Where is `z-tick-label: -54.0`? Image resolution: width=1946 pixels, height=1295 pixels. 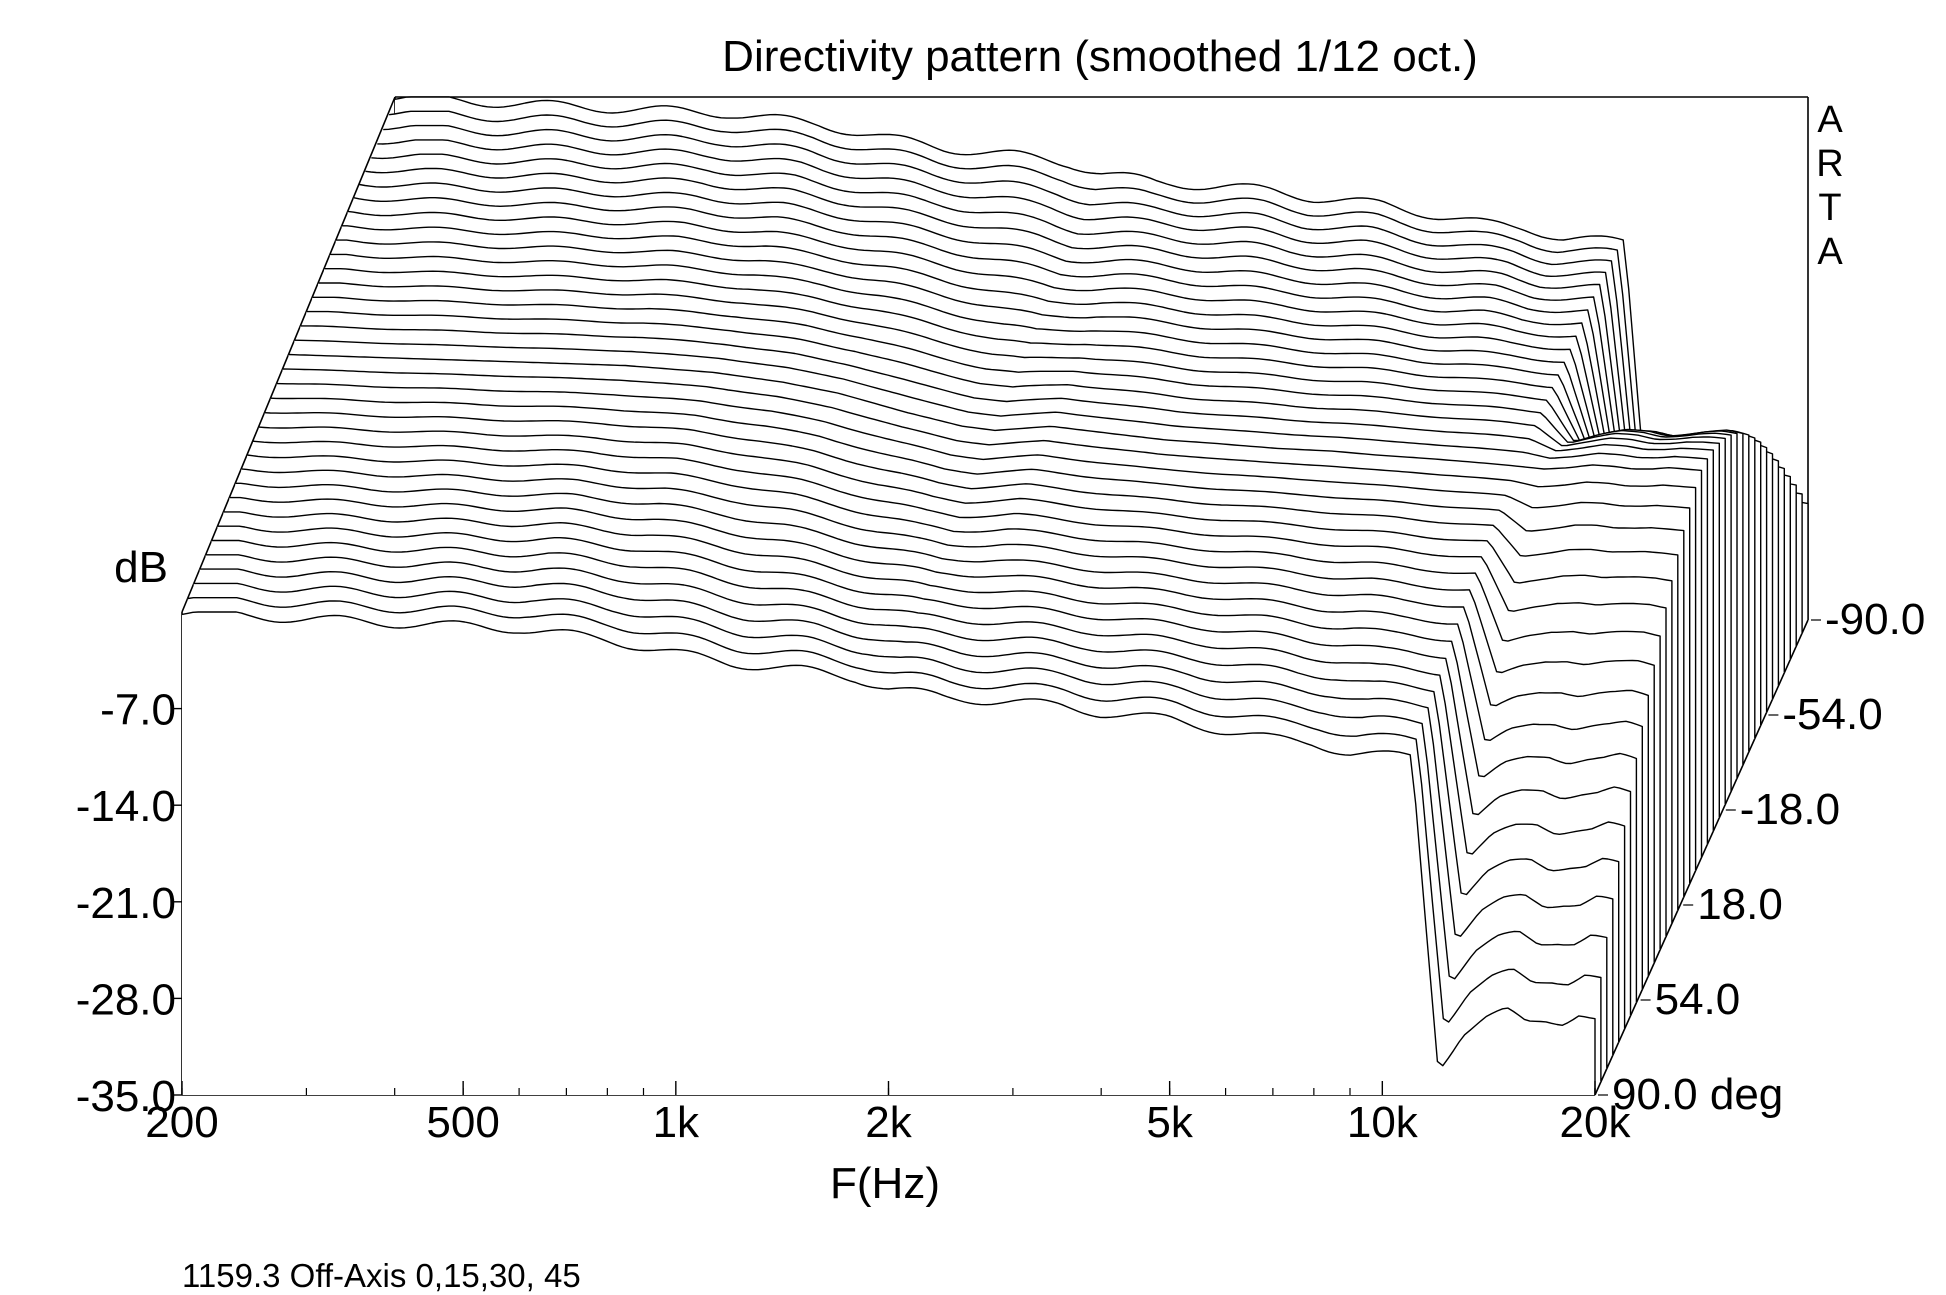 z-tick-label: -54.0 is located at coordinates (1832, 714).